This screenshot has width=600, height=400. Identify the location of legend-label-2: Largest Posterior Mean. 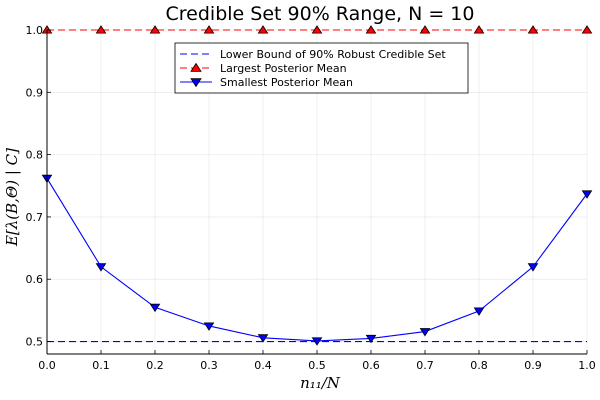
(283, 68).